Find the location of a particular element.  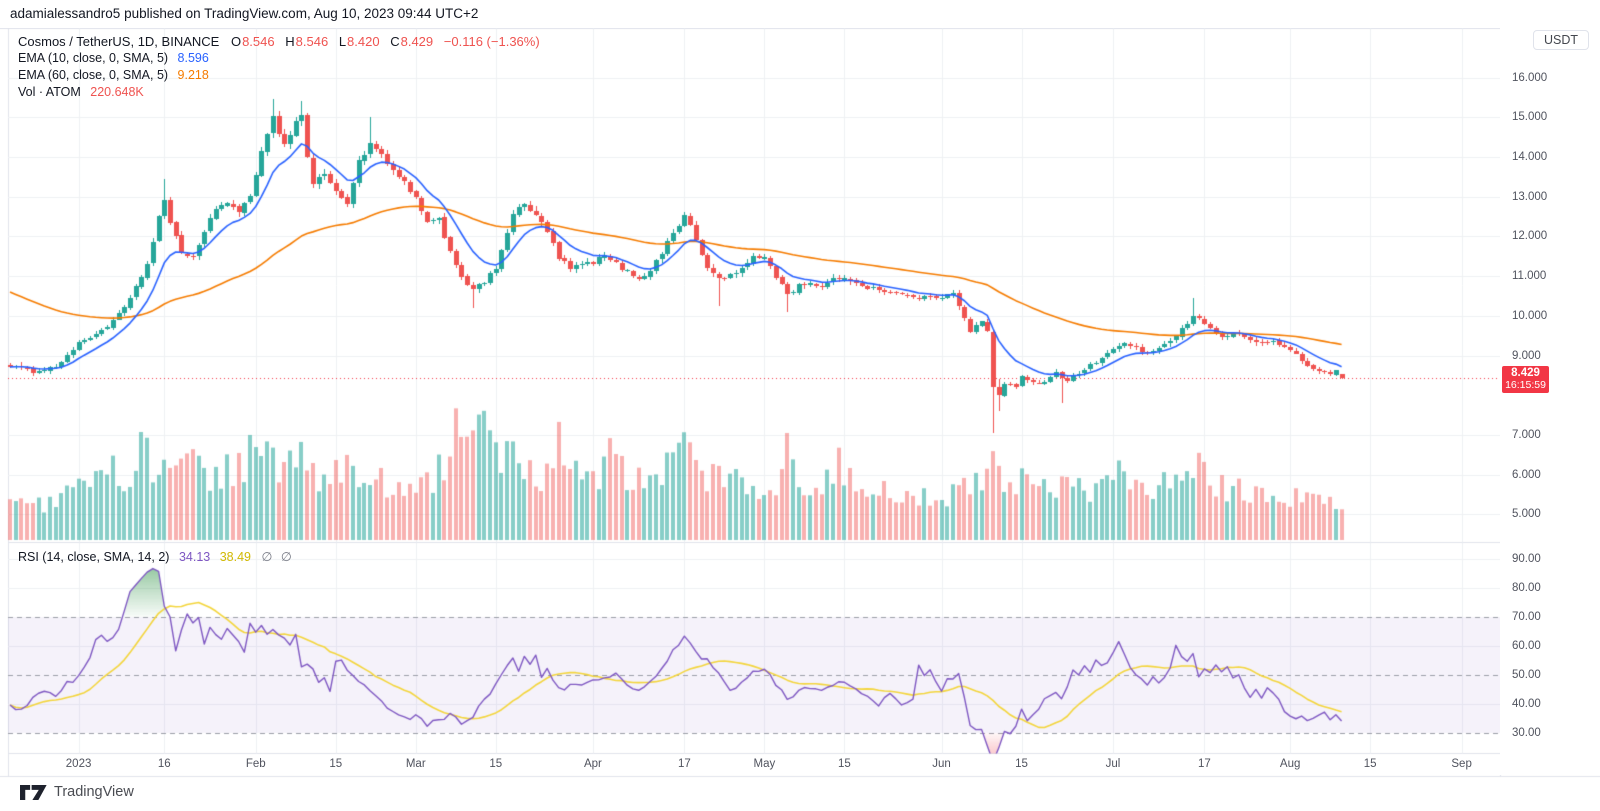

ema10-label: EMA (10, close, 0, SMA, 5) is located at coordinates (93, 58).